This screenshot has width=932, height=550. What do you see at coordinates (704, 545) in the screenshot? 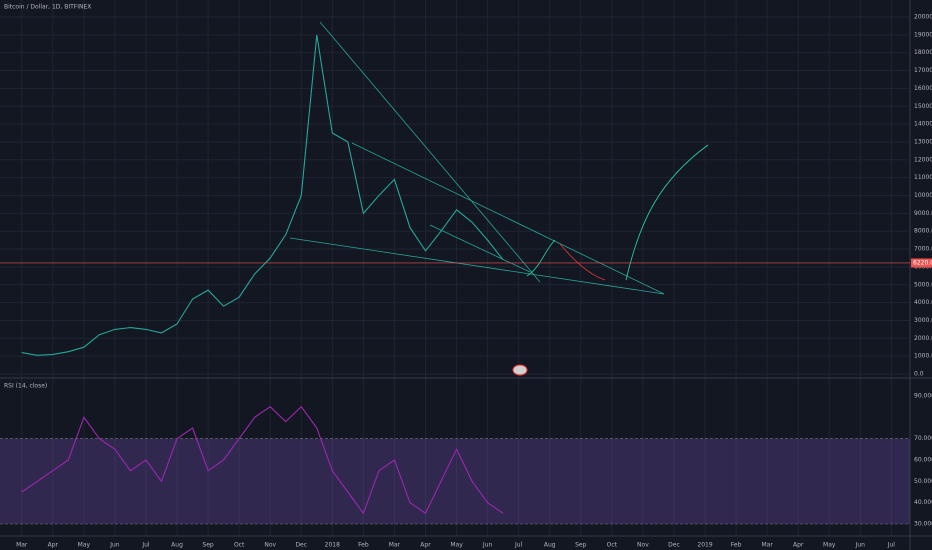
I see `x-tick-label: 2019` at bounding box center [704, 545].